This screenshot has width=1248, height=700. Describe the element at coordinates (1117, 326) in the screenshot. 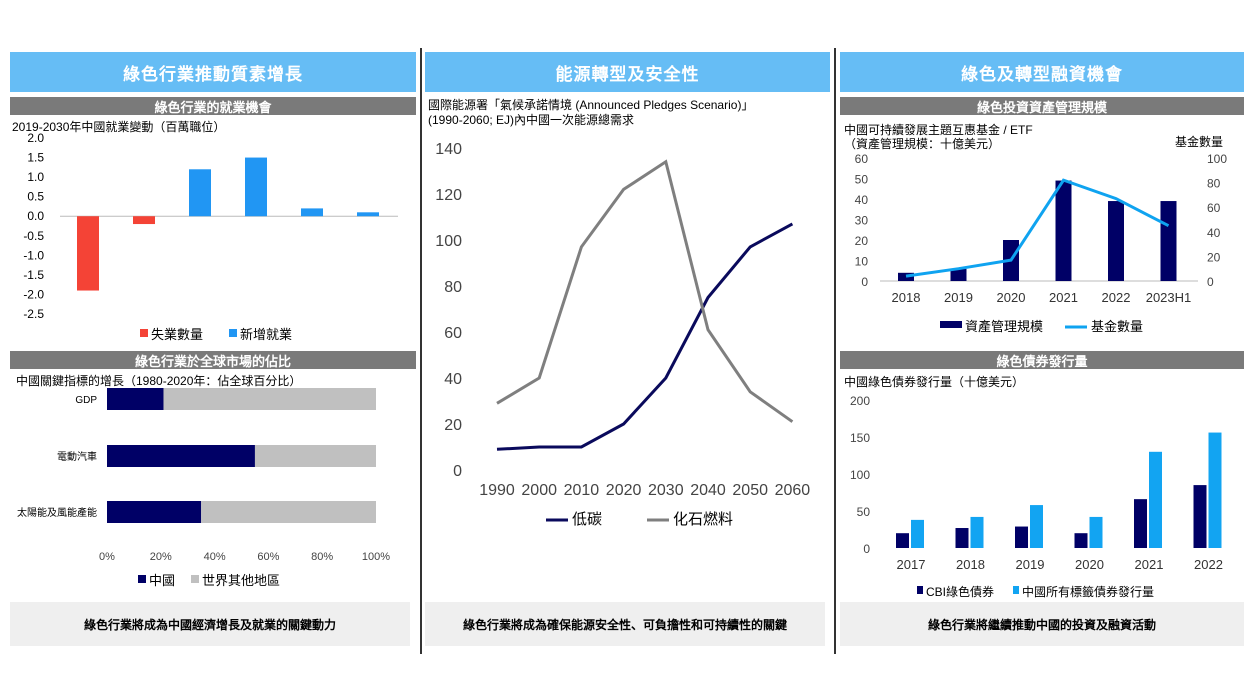

I see `legend-label: 基金數量` at that location.